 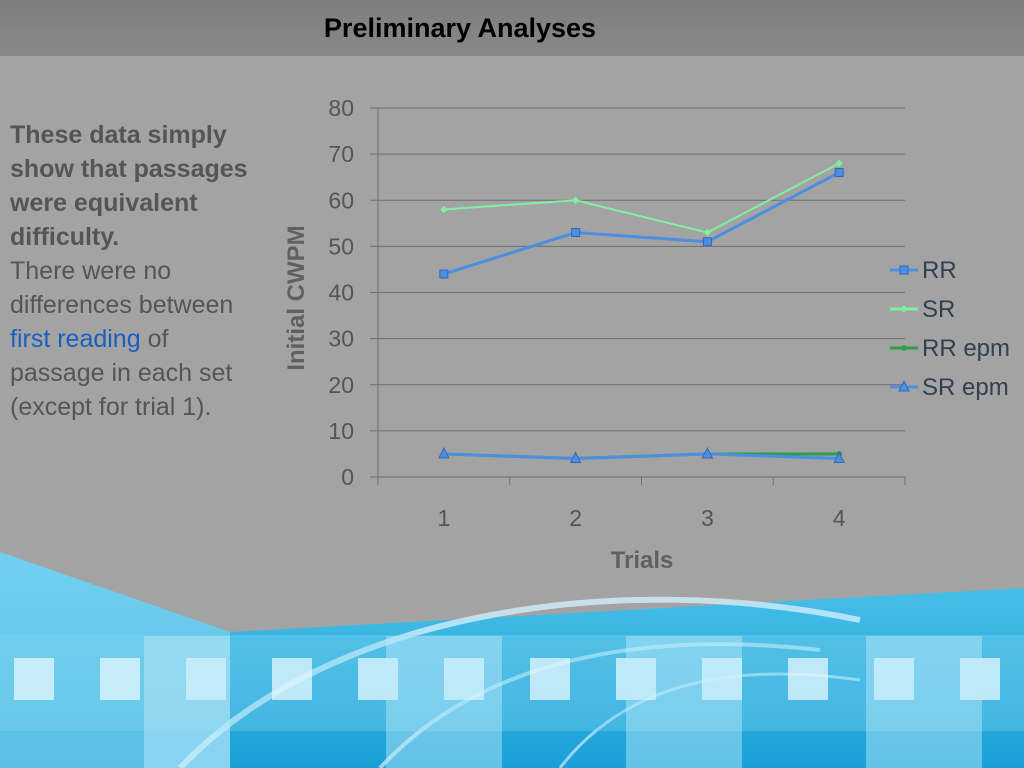 What do you see at coordinates (296, 297) in the screenshot?
I see `y-axis-title: Initial CWPM` at bounding box center [296, 297].